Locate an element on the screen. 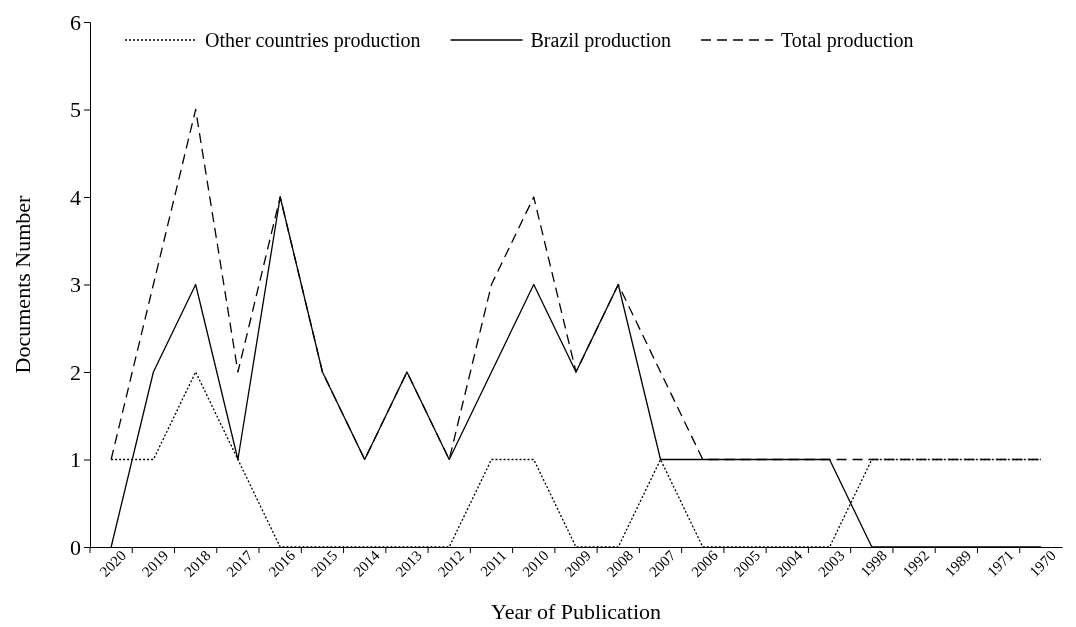  y-tick-label: 1 is located at coordinates (75, 460).